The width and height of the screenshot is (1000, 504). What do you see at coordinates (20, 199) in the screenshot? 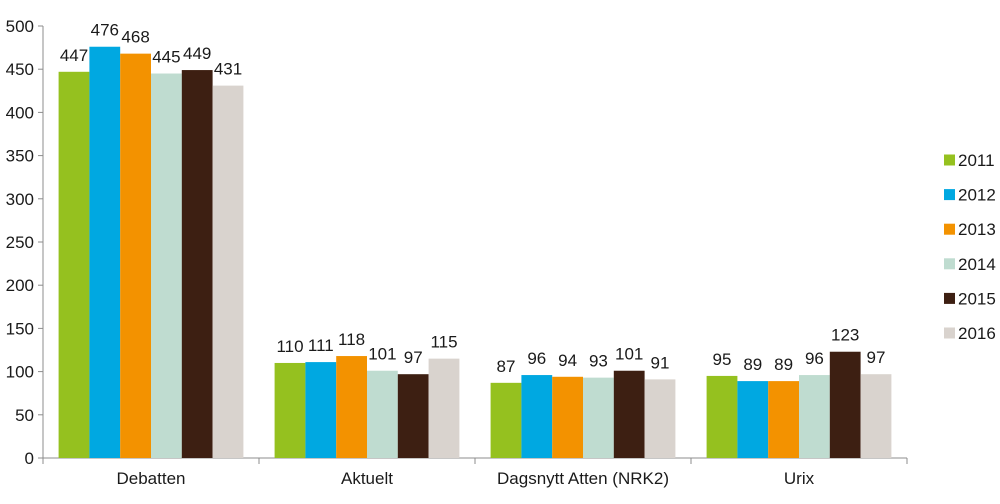
I see `y-tick-label: 300` at bounding box center [20, 199].